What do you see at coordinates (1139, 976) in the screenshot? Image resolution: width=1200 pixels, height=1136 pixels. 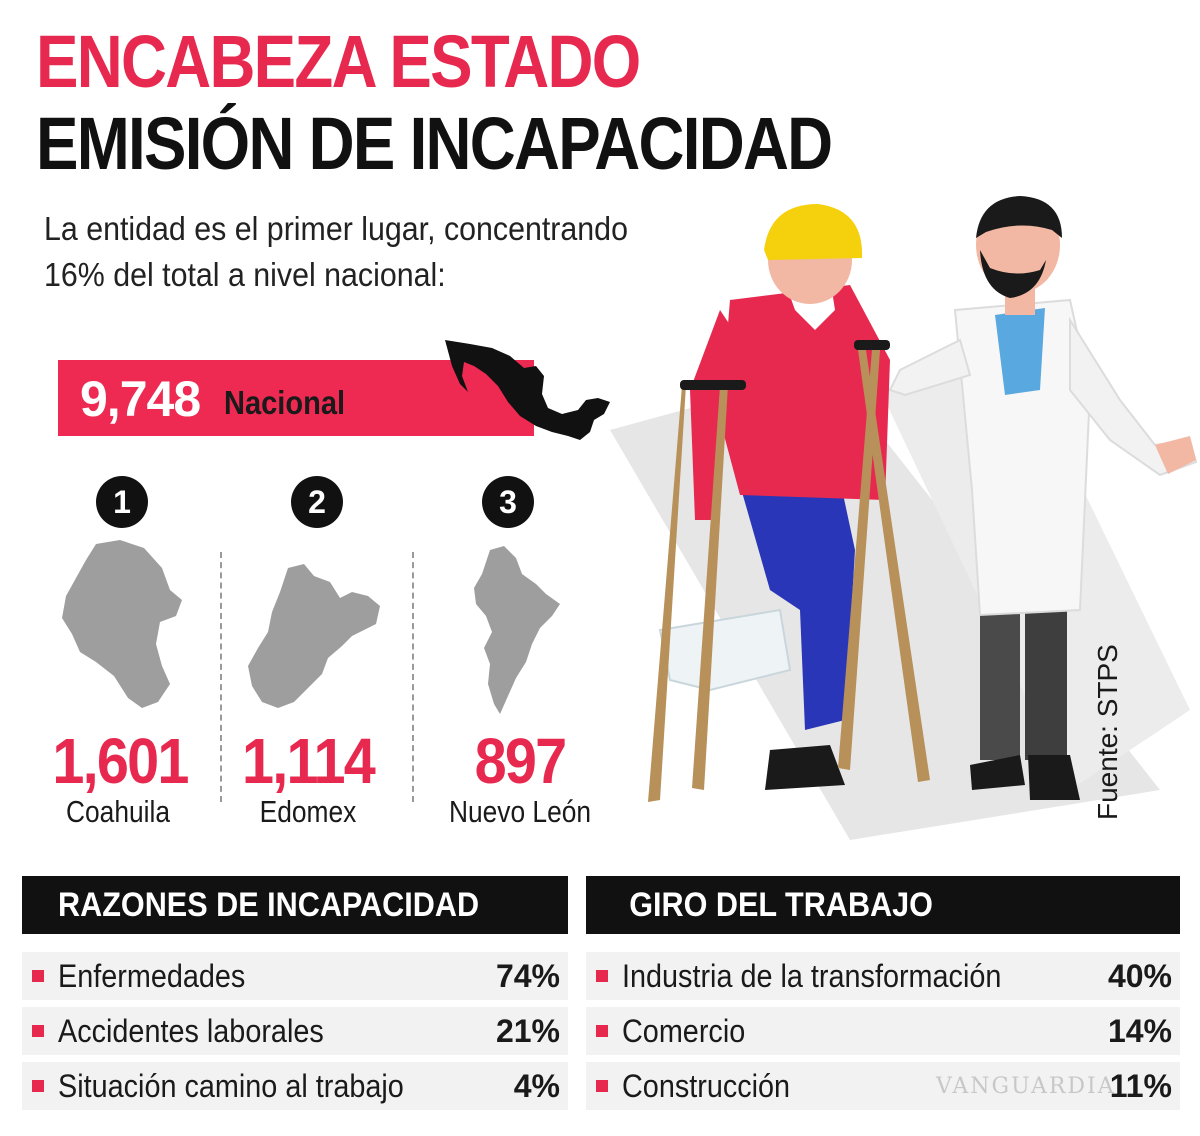 I see `work-percent: 40%` at bounding box center [1139, 976].